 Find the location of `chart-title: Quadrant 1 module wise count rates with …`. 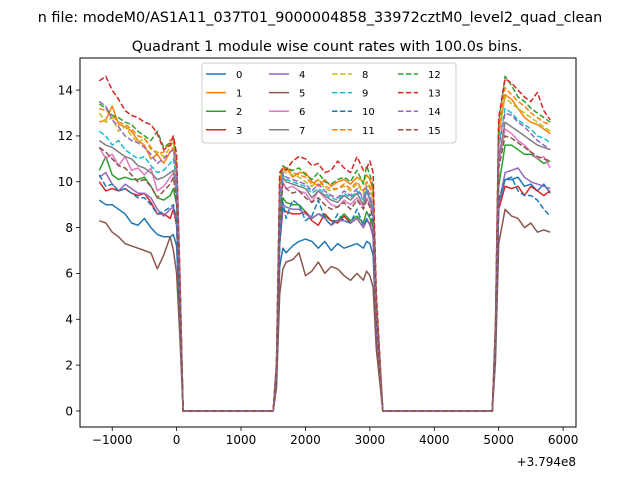

chart-title: Quadrant 1 module wise count rates with … is located at coordinates (327, 47).